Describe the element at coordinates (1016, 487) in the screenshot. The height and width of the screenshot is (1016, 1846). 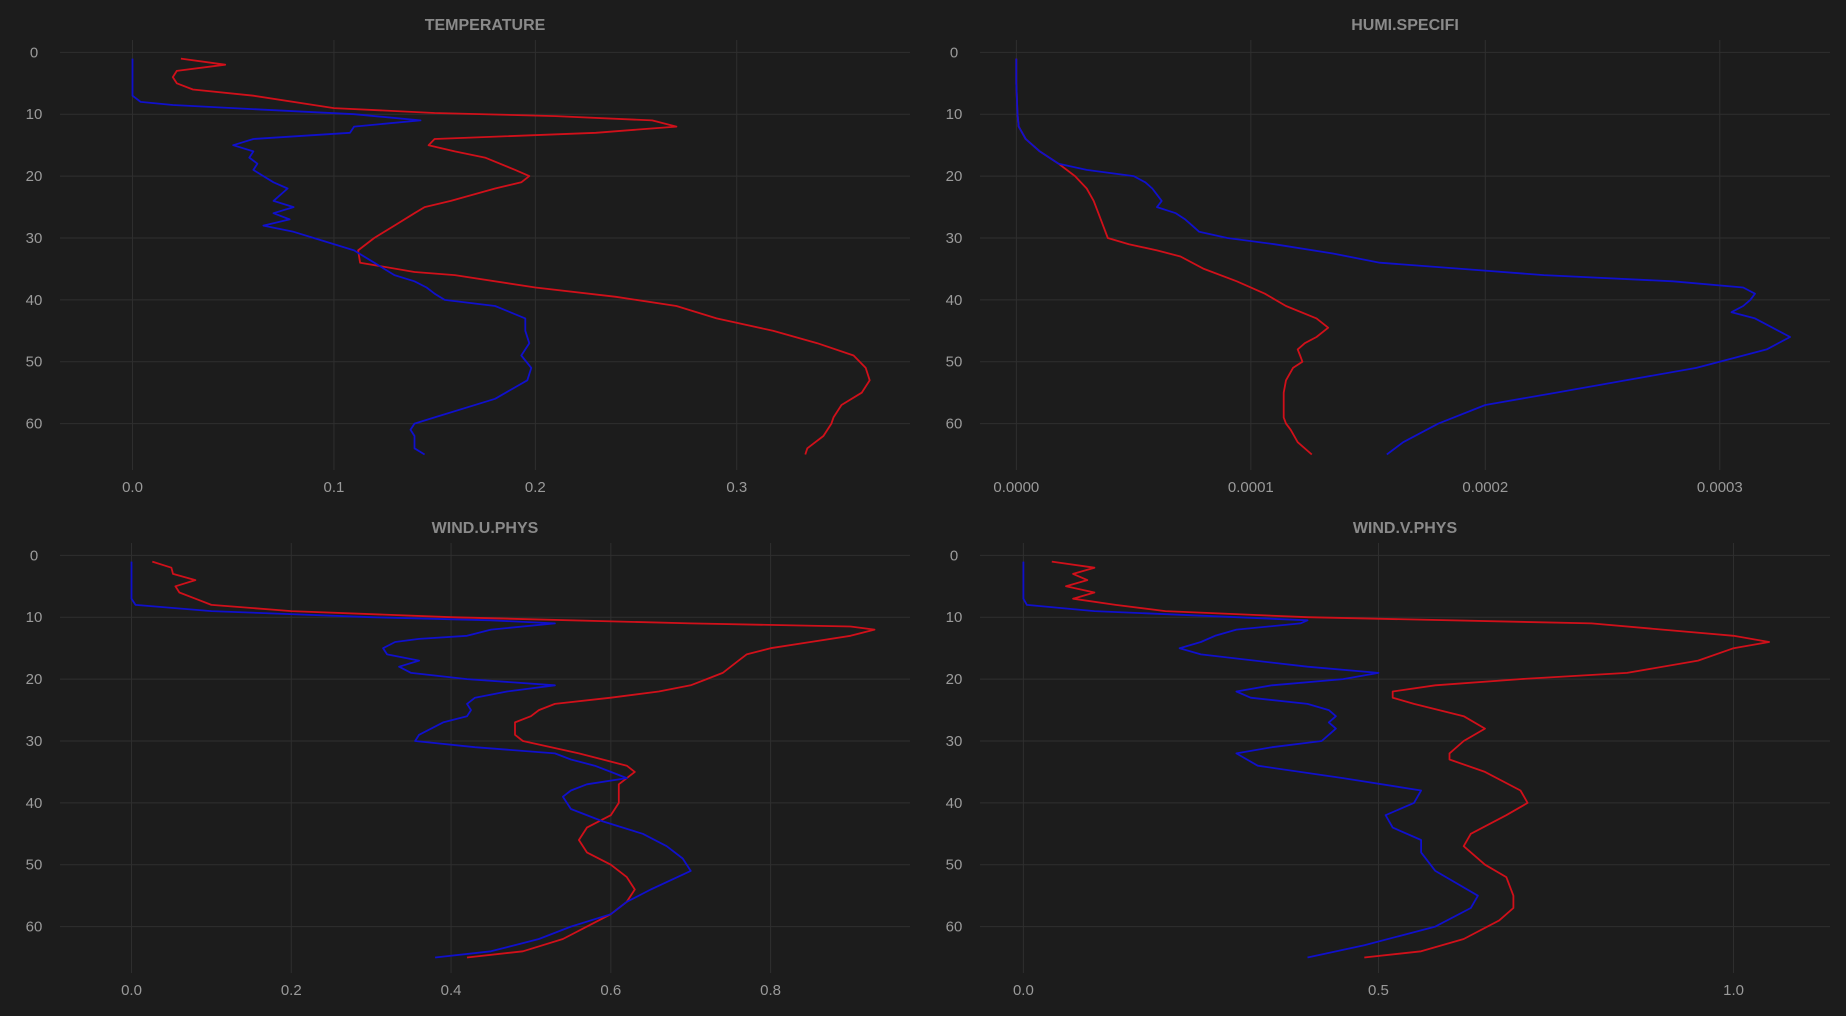
I see `x-tick-label: 0.0000` at that location.